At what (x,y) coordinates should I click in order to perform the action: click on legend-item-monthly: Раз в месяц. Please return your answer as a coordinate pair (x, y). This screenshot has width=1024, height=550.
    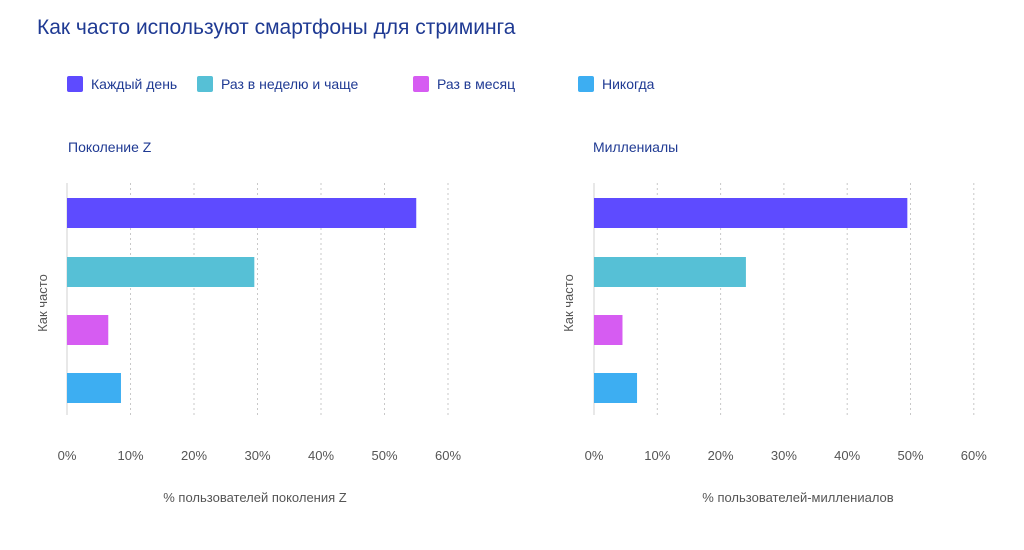
    Looking at the image, I should click on (464, 84).